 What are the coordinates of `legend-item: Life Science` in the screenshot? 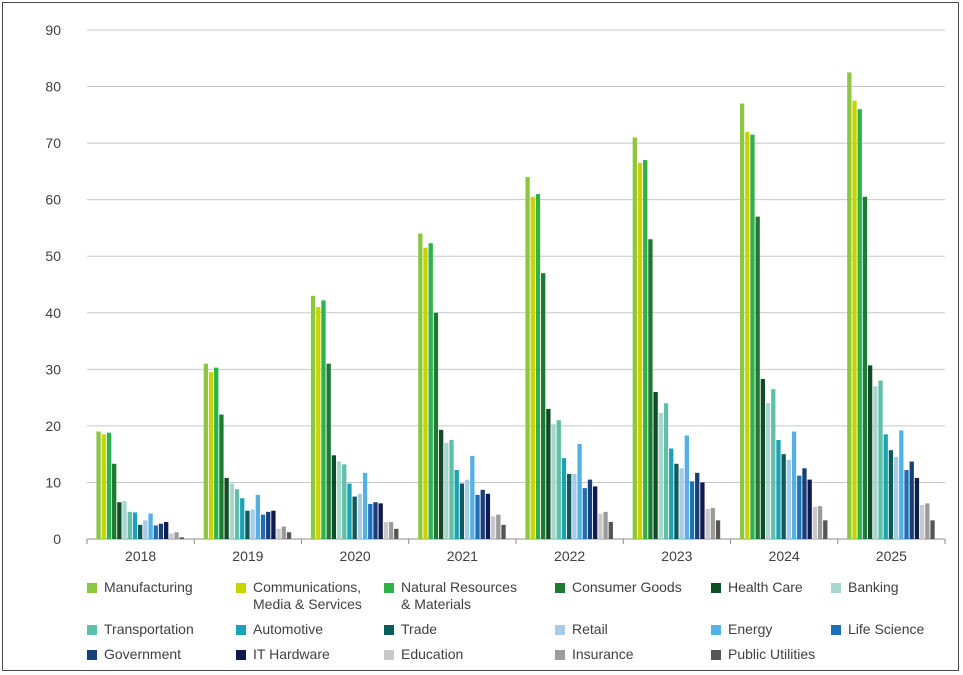 It's located at (877, 629).